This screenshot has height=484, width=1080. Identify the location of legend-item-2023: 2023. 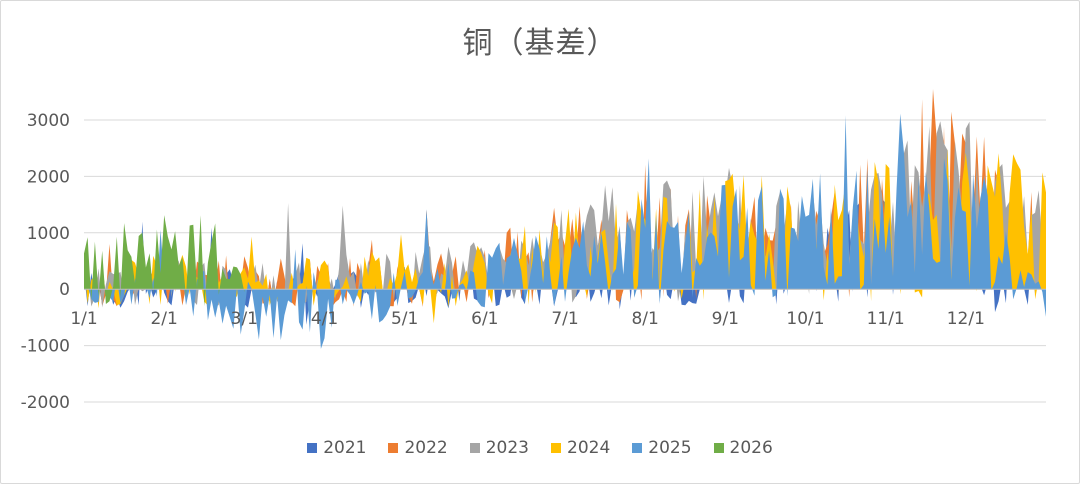
(499, 448).